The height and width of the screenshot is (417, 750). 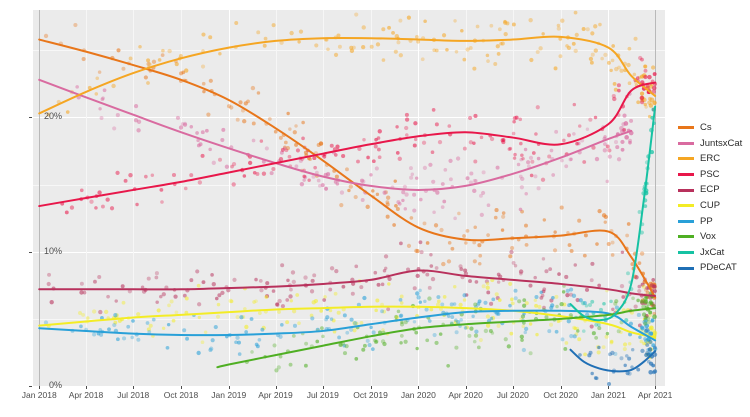 What do you see at coordinates (710, 175) in the screenshot?
I see `legend-item-psc: PSC` at bounding box center [710, 175].